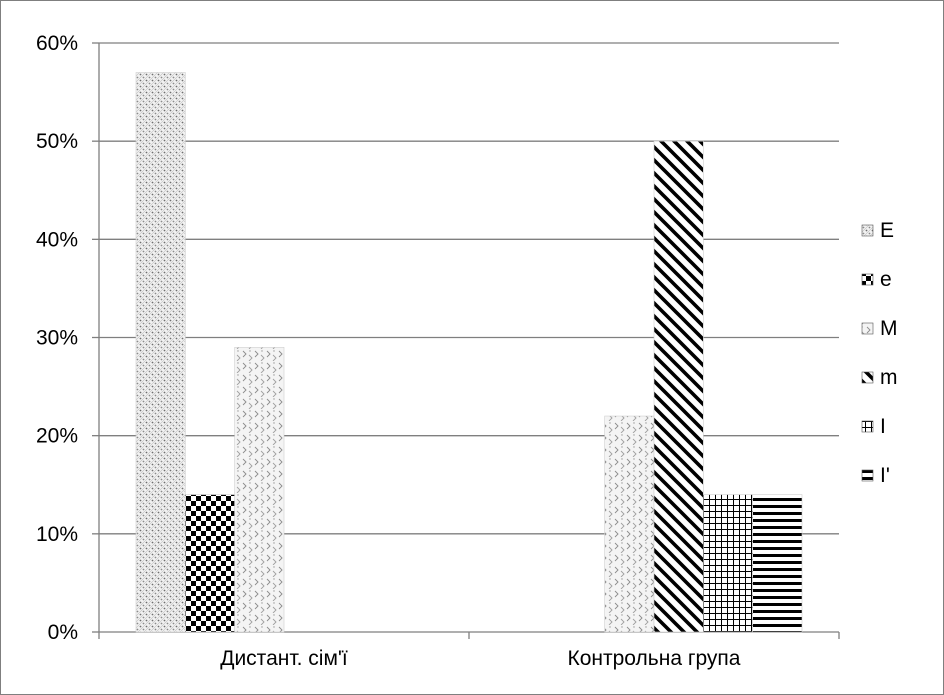  I want to click on y-tick-label: 60%, so click(57, 43).